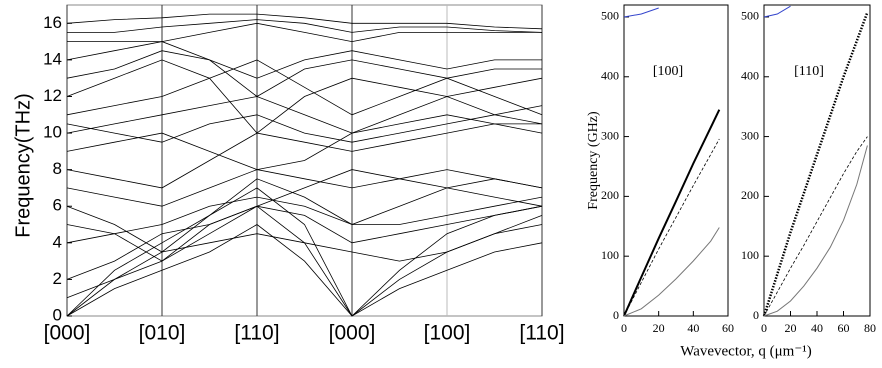 Image resolution: width=882 pixels, height=368 pixels. Describe the element at coordinates (447, 333) in the screenshot. I see `x-tick-label: [100]` at that location.